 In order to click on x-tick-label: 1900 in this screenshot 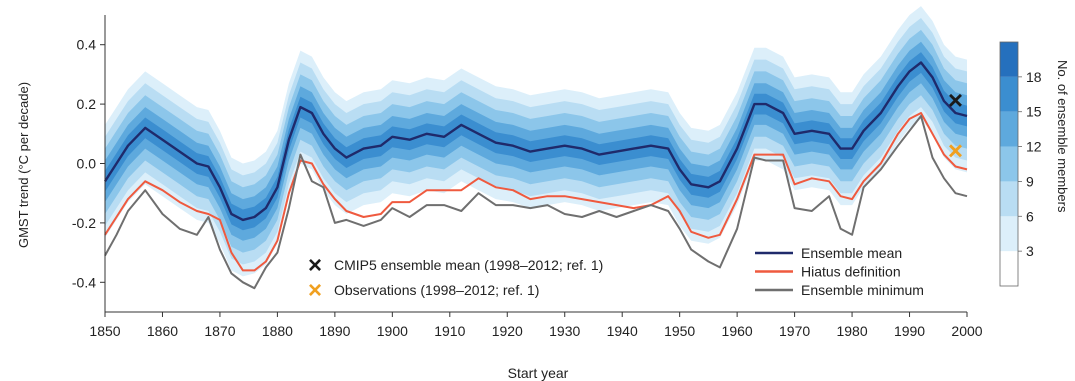, I will do `click(392, 331)`.